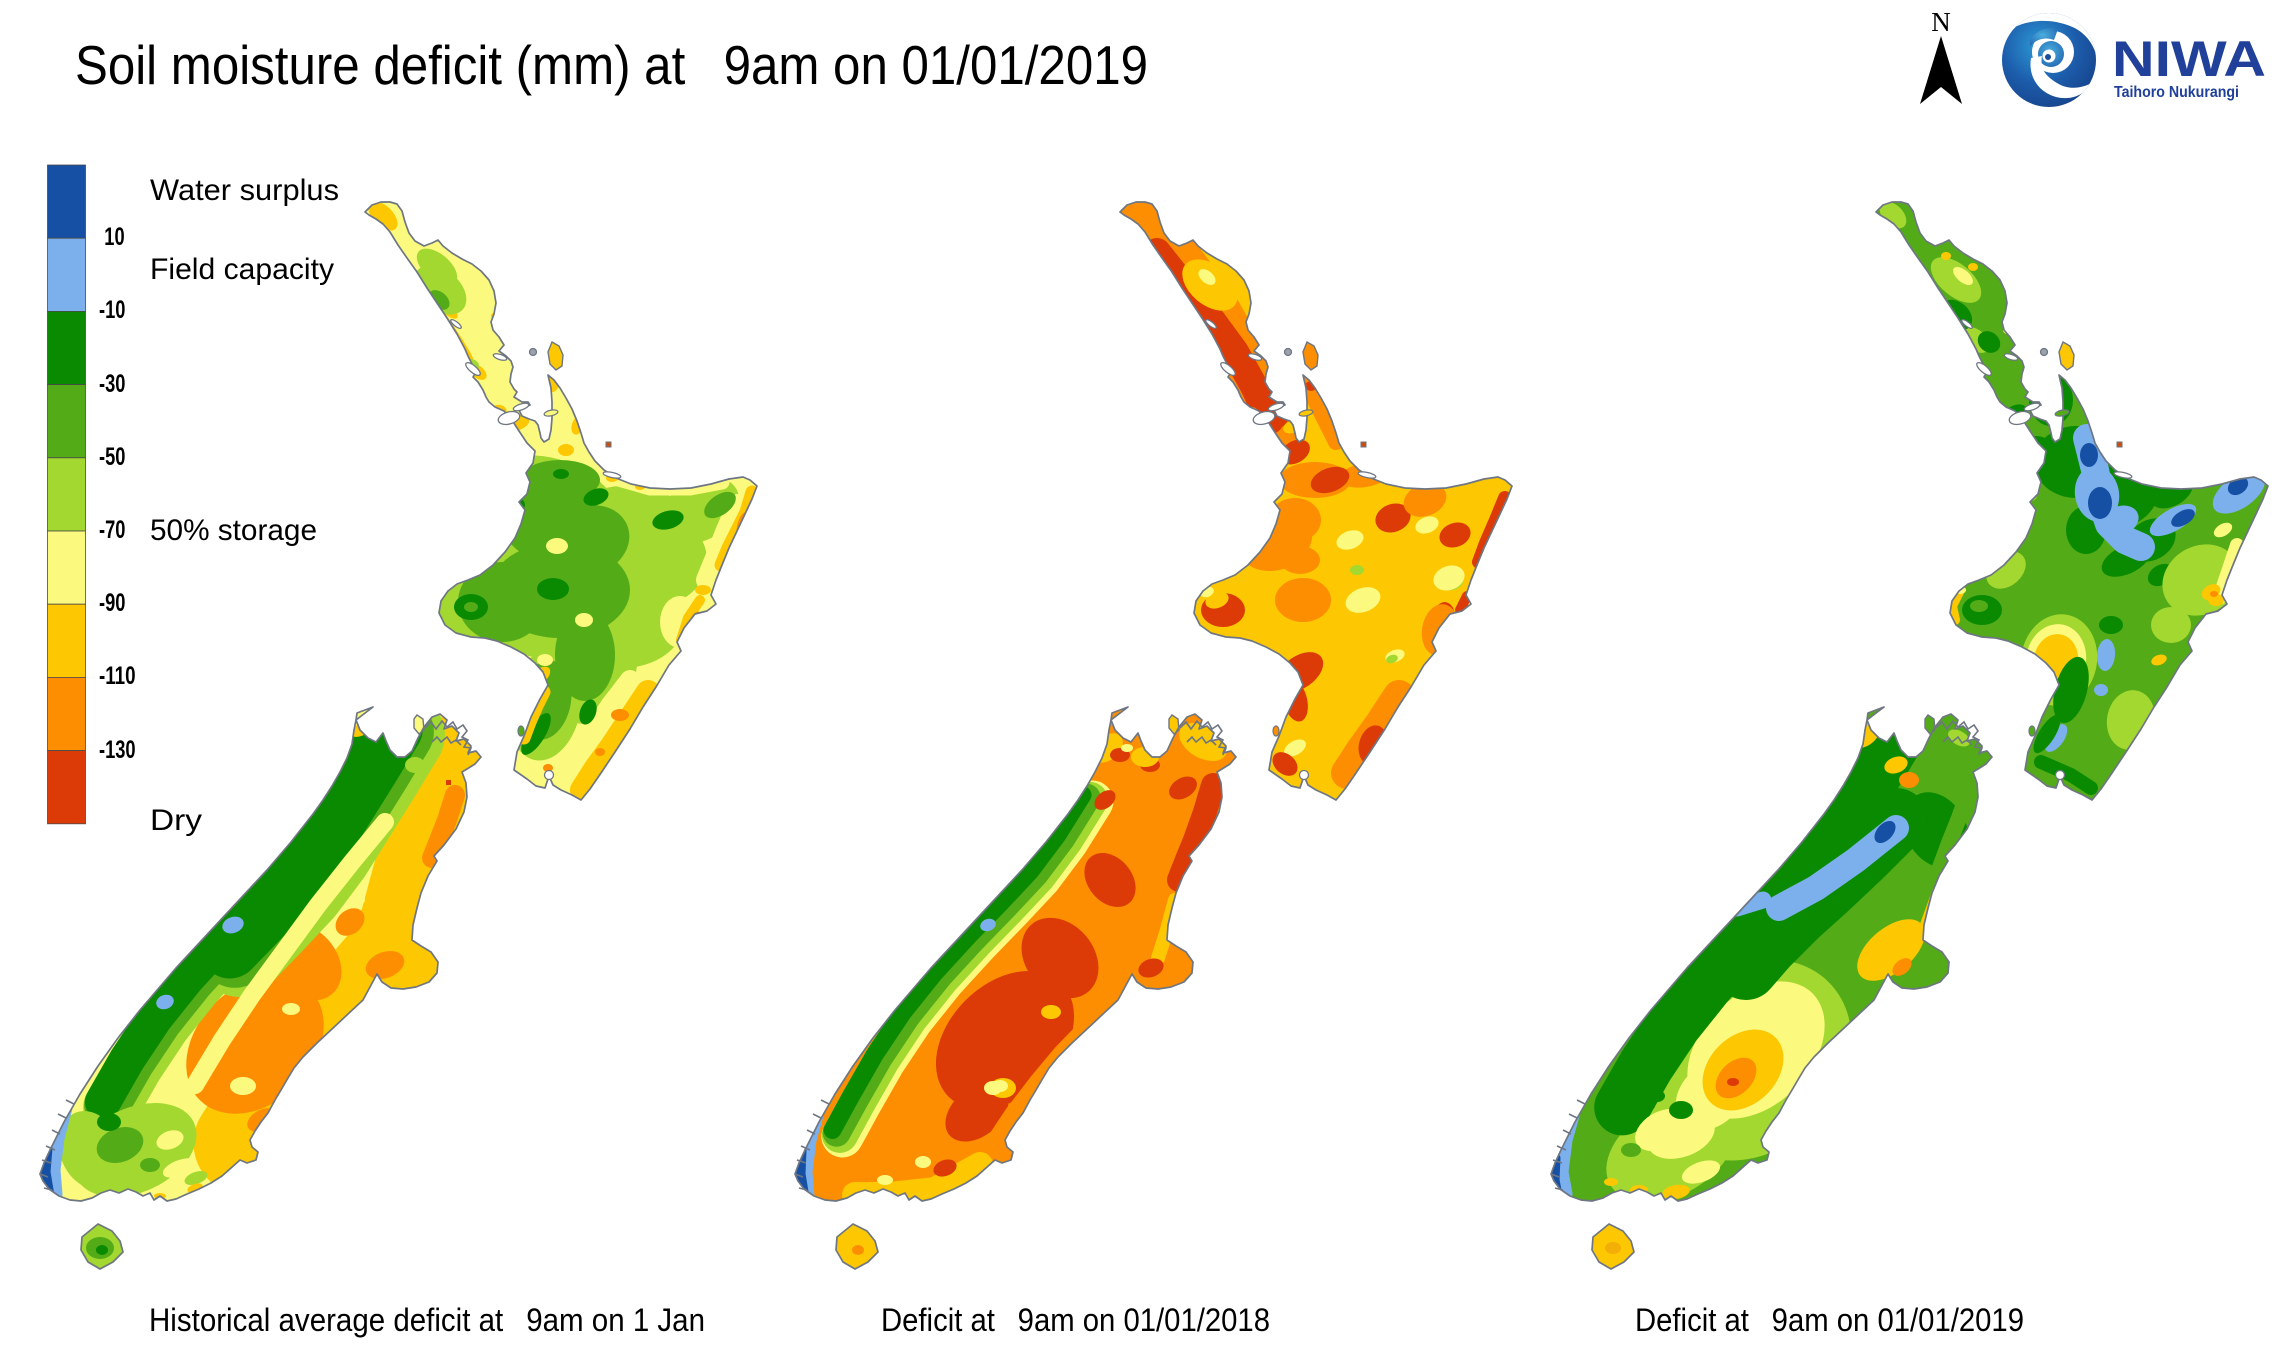  I want to click on svg-text: -90, so click(112, 603).